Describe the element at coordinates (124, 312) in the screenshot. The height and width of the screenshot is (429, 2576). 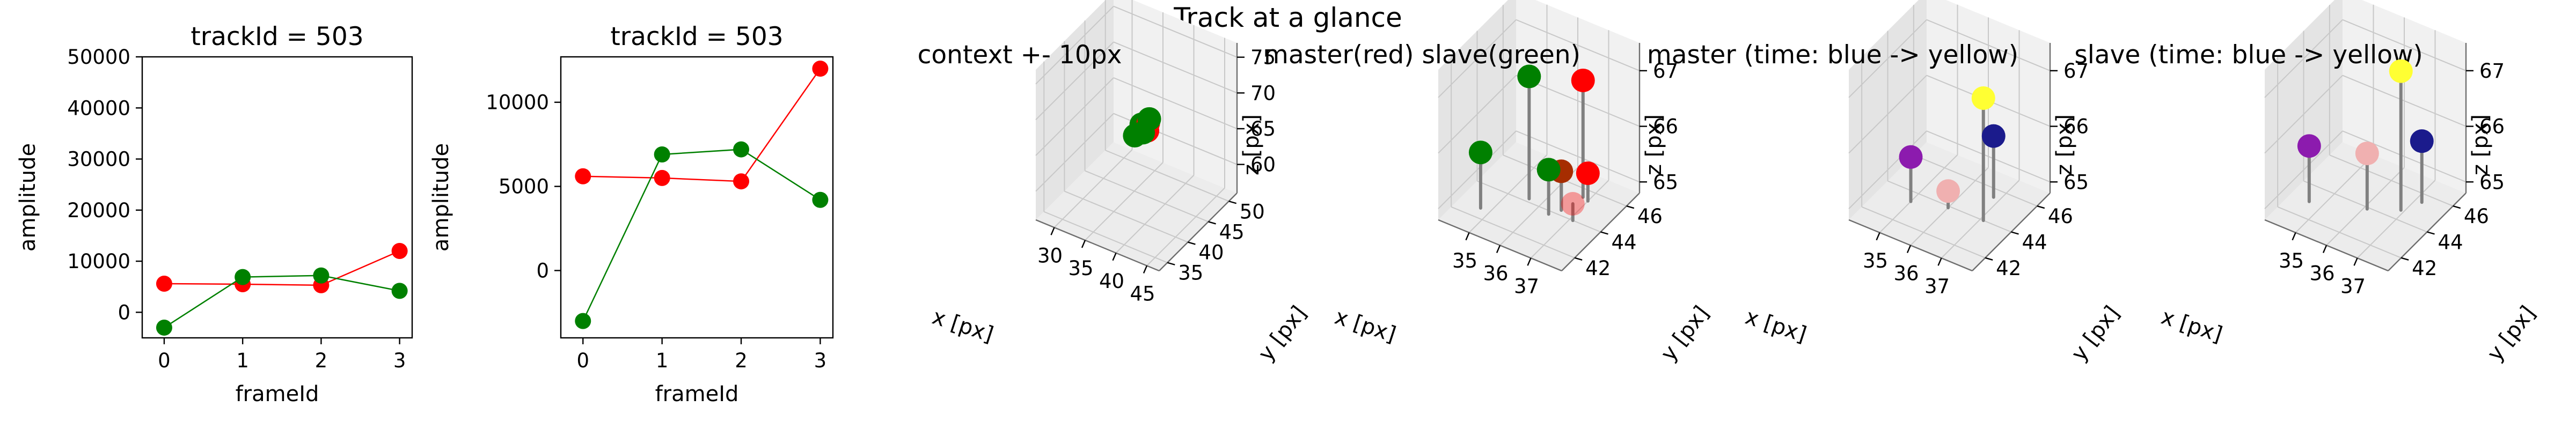
I see `y-tick-label: 0` at that location.